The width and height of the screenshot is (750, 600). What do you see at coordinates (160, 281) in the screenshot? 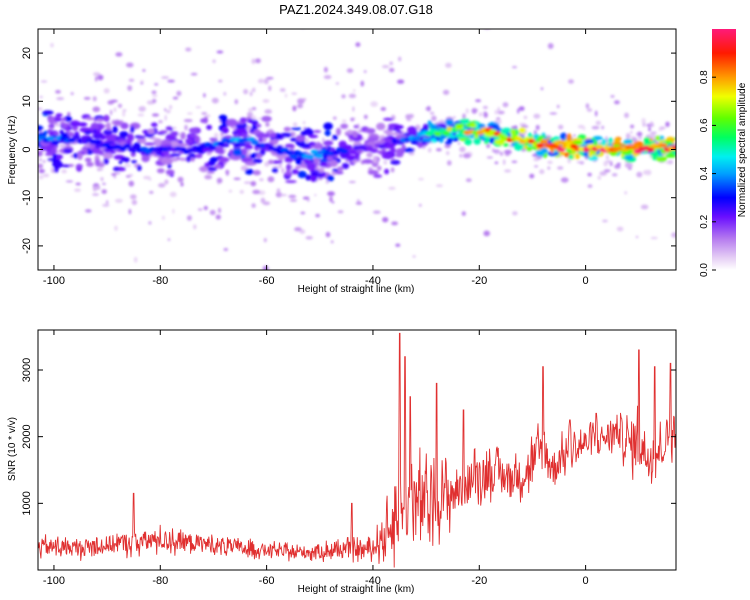
I see `heatmap-xtick-label: -80` at bounding box center [160, 281].